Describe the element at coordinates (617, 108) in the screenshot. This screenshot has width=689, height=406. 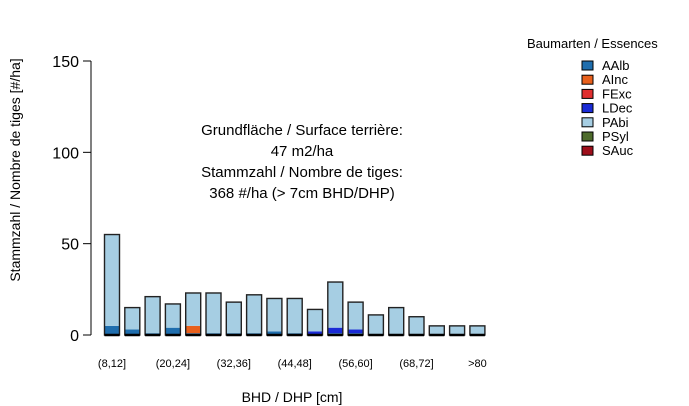
I see `legend-label: LDec` at that location.